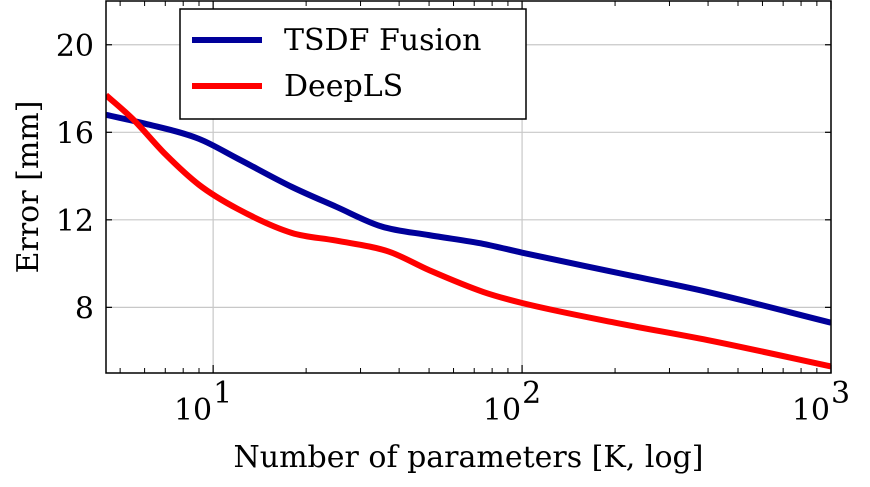  I want to click on x-tick-label: 10 1, so click(203, 402).